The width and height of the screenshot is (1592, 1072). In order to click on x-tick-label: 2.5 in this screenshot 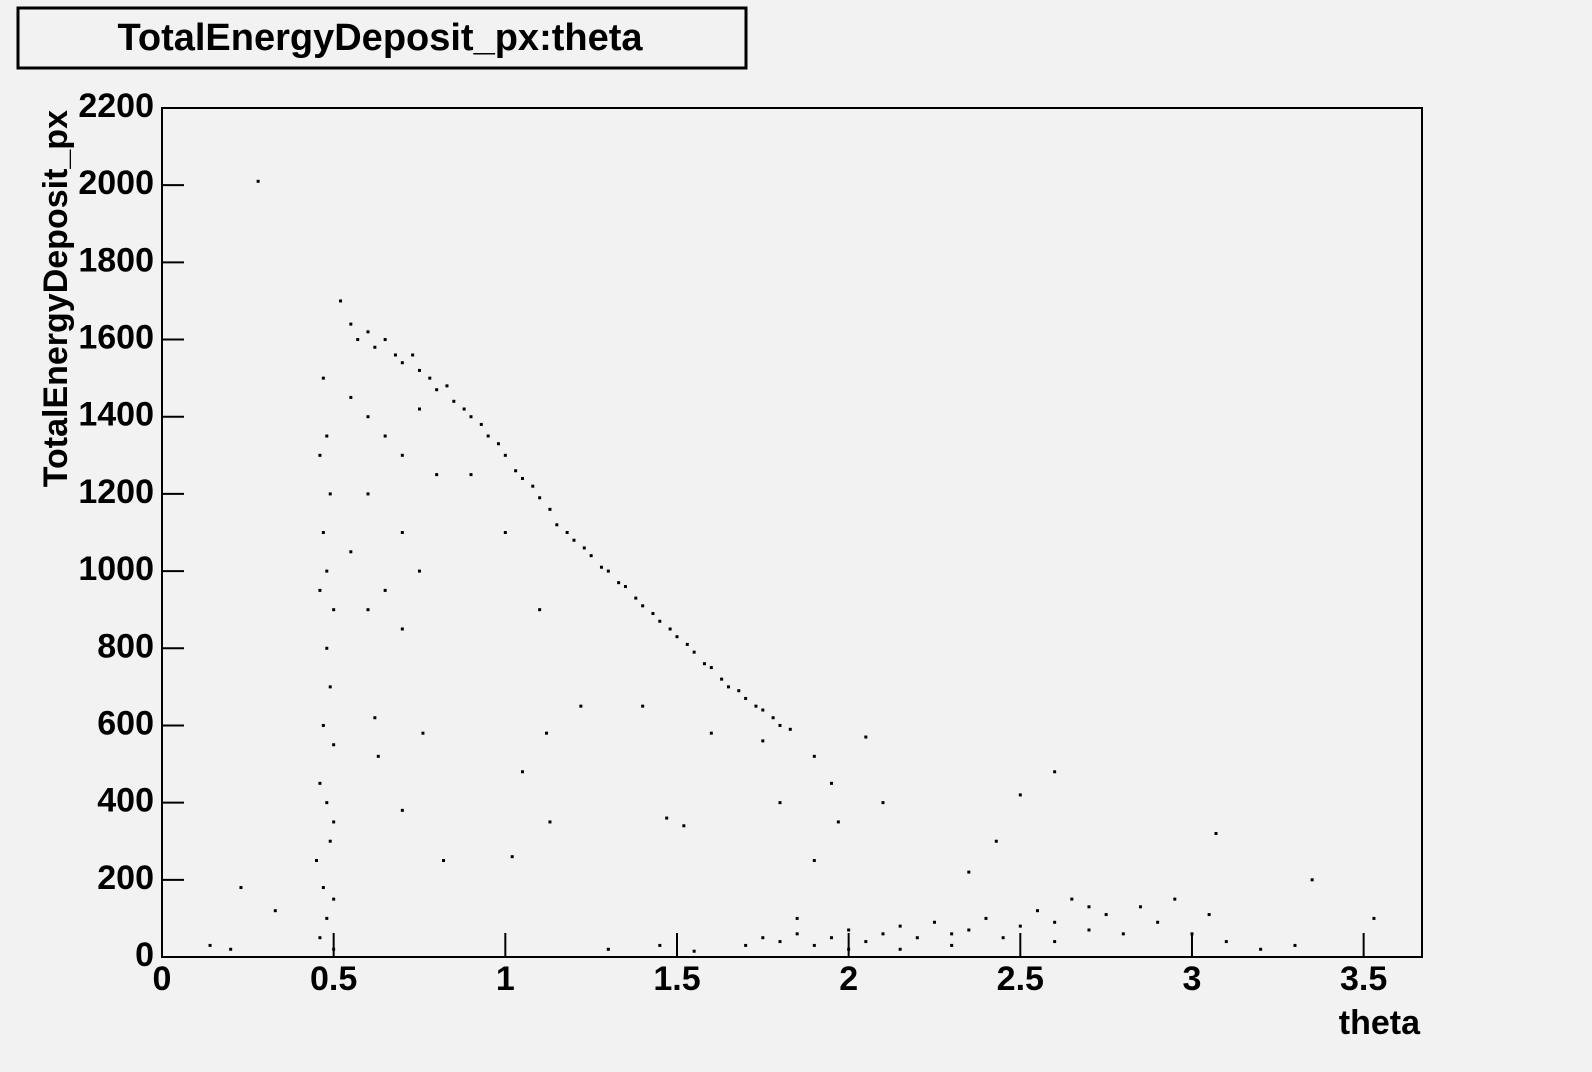, I will do `click(1020, 979)`.